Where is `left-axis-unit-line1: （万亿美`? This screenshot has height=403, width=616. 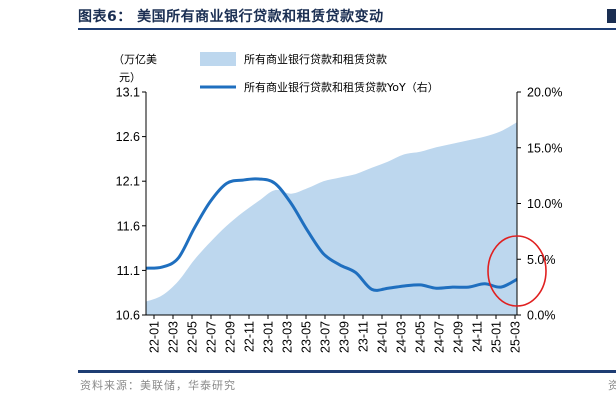 left-axis-unit-line1: （万亿美 is located at coordinates (135, 59).